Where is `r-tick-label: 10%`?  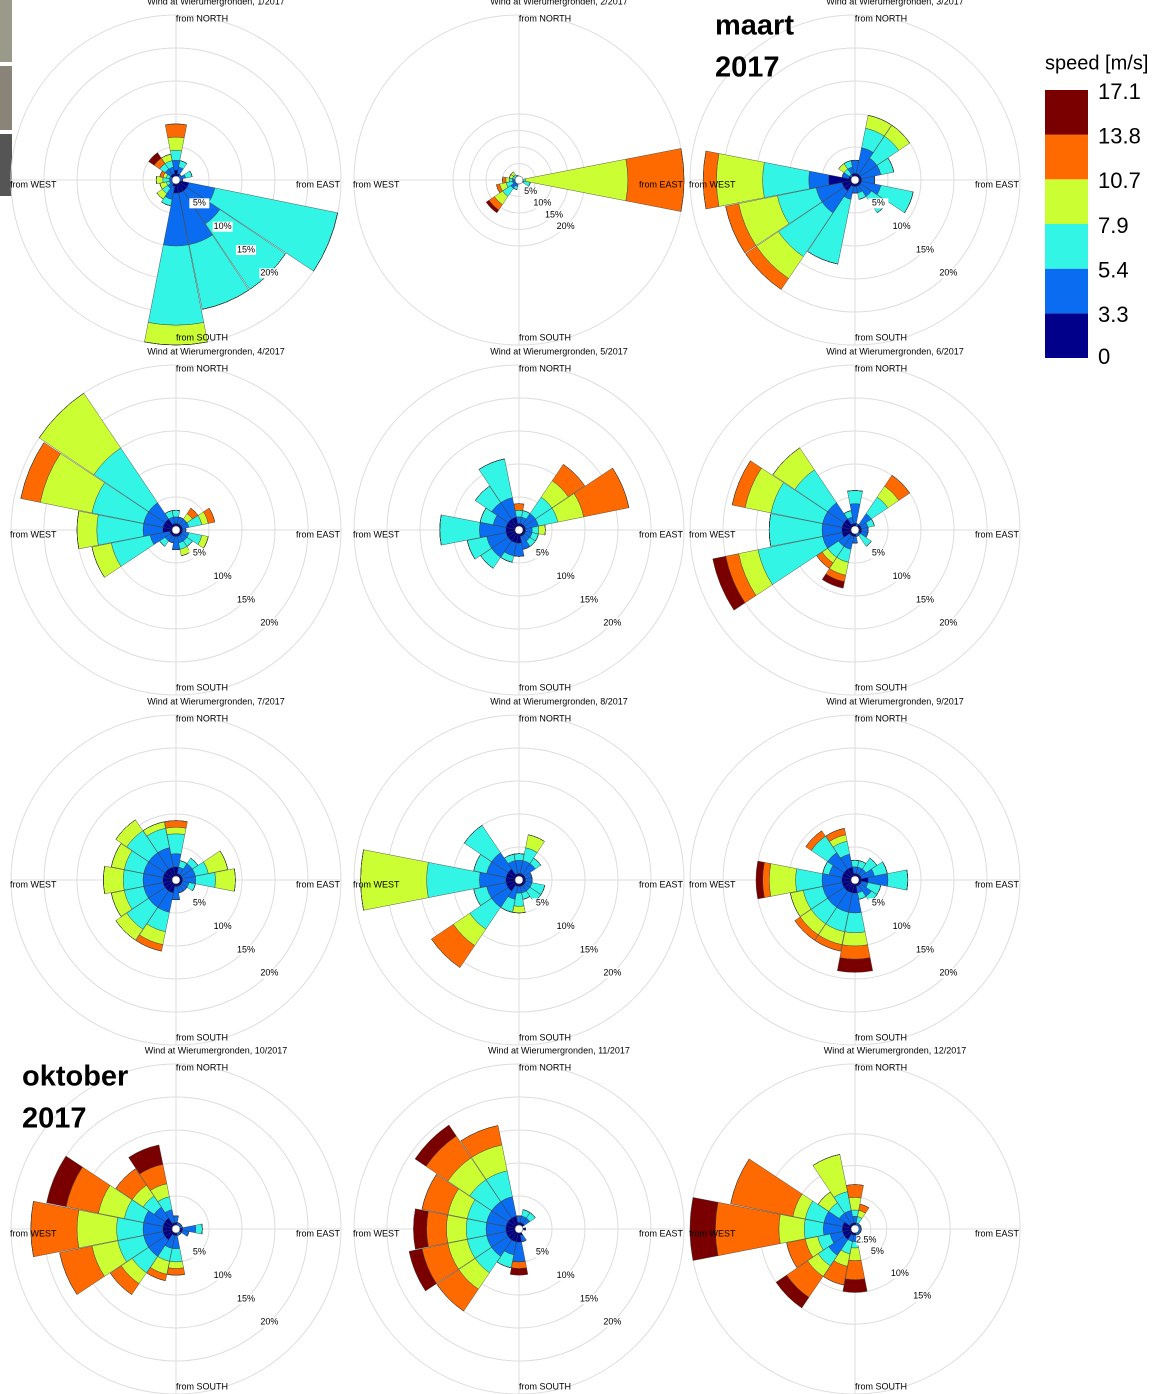 r-tick-label: 10% is located at coordinates (566, 926).